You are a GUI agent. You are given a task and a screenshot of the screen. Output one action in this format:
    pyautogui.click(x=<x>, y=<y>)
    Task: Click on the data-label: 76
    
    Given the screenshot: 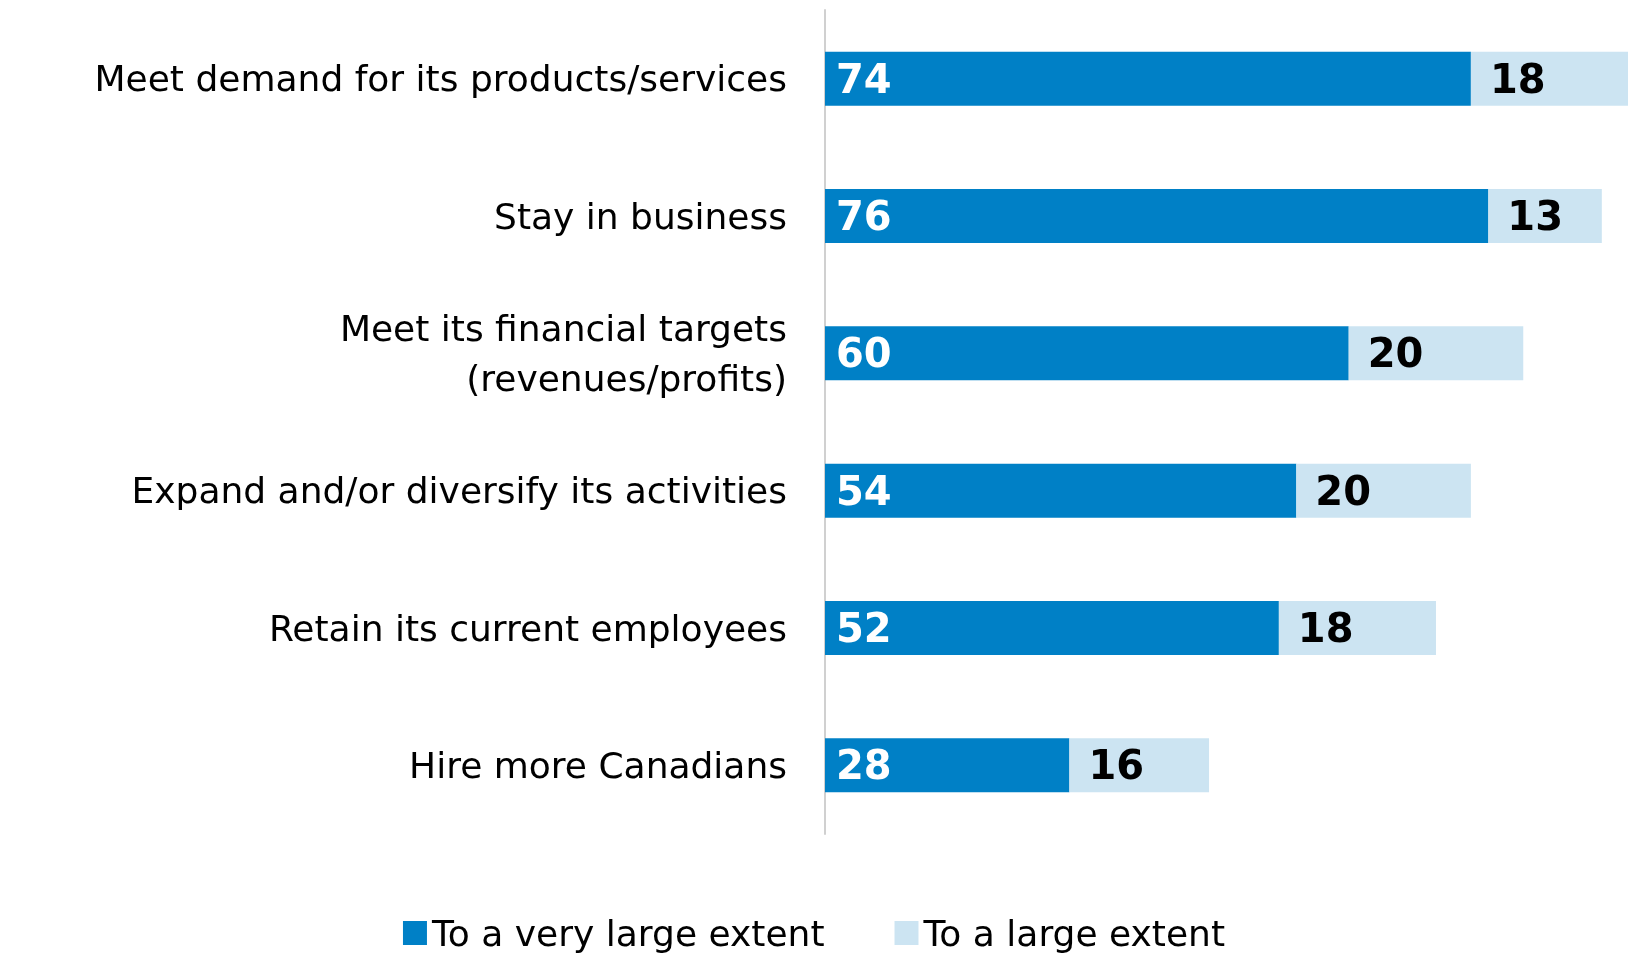 What is the action you would take?
    pyautogui.click(x=864, y=216)
    